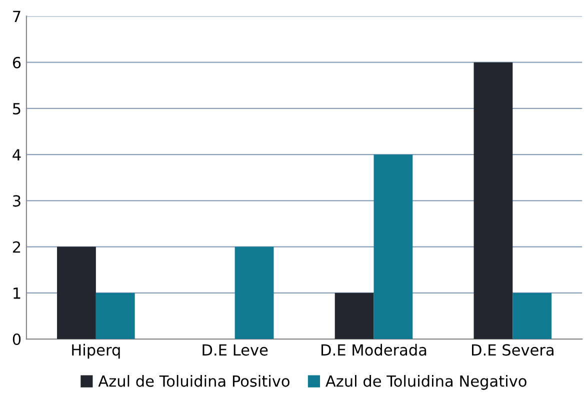 Image resolution: width=588 pixels, height=406 pixels. Describe the element at coordinates (235, 350) in the screenshot. I see `x-tick-label: D.E Leve` at that location.